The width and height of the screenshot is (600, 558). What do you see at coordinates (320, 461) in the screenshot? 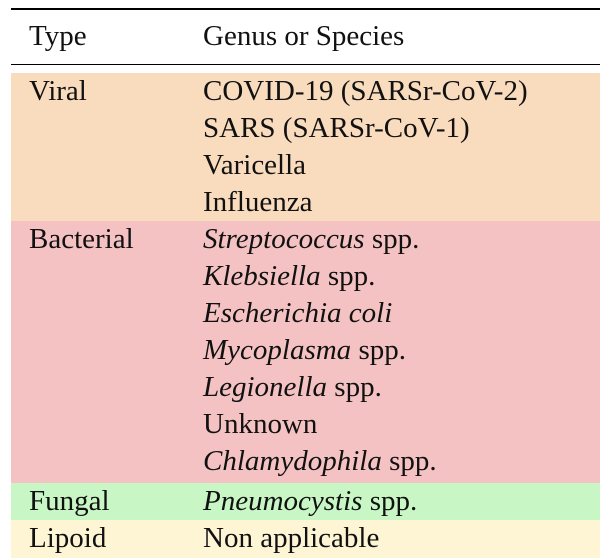
I see `genus-line: Chlamydophila spp.` at bounding box center [320, 461].